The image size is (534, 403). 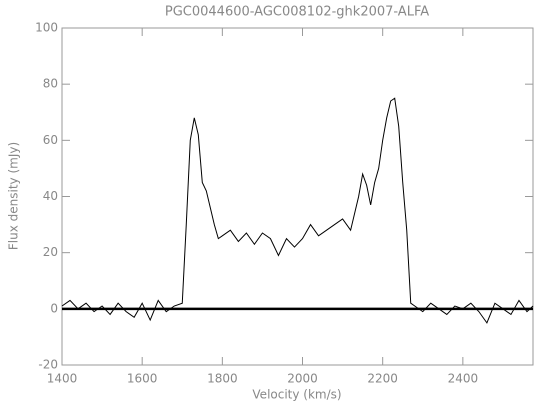 I want to click on y-tick-label: 80, so click(x=50, y=84).